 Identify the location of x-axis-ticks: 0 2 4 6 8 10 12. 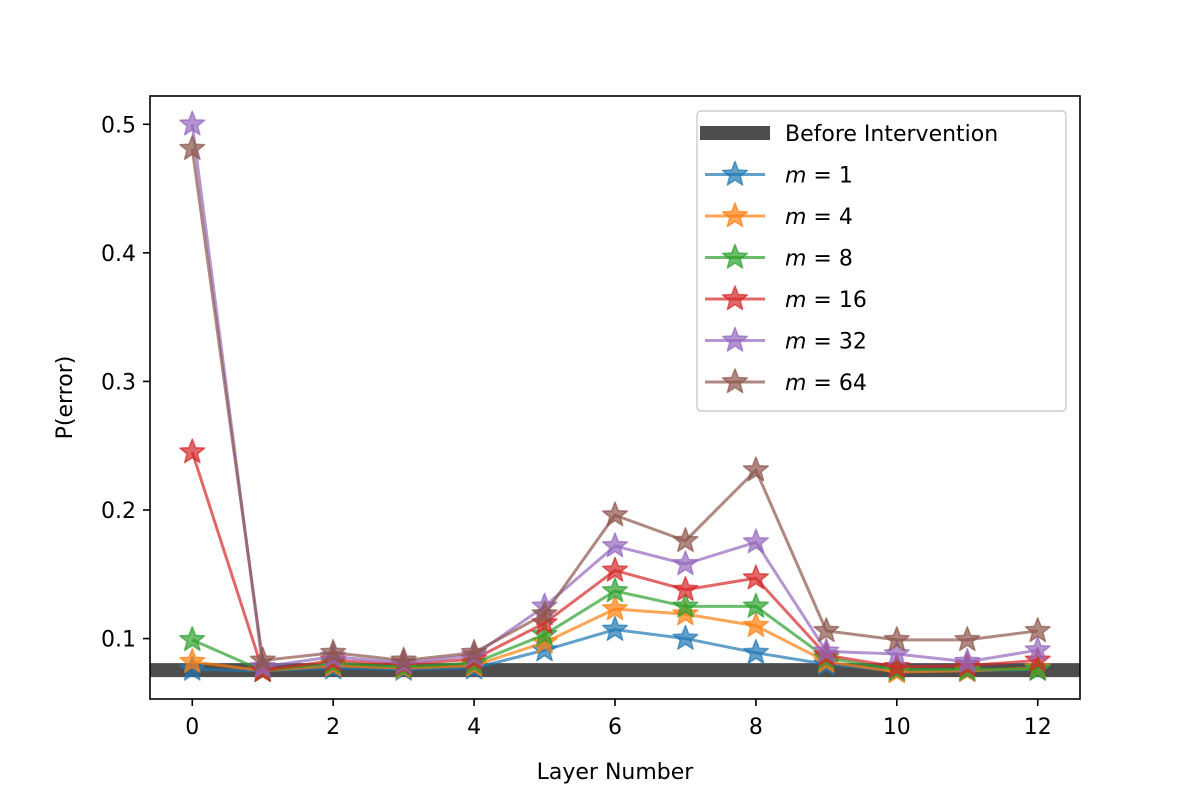
(618, 719).